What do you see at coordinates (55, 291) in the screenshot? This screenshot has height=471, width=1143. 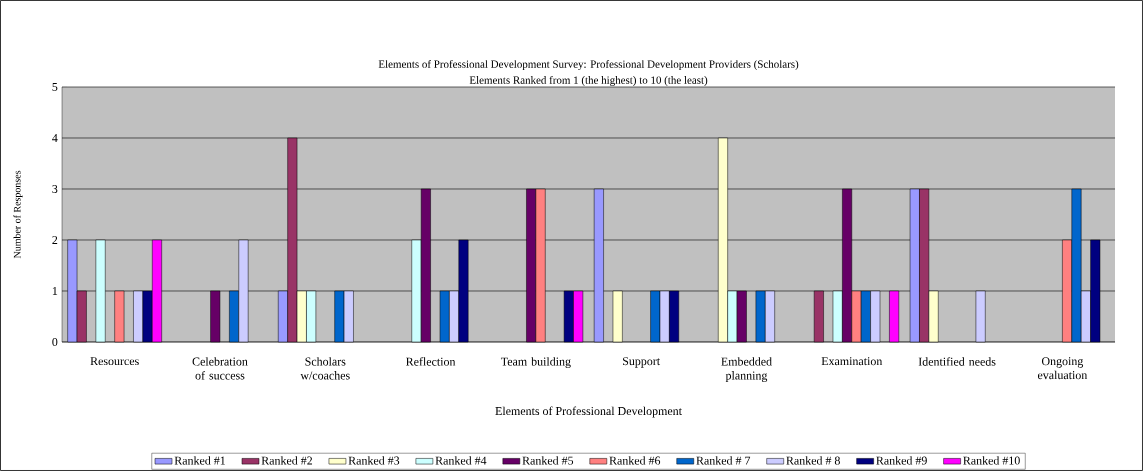 I see `y-tick-label: 1` at bounding box center [55, 291].